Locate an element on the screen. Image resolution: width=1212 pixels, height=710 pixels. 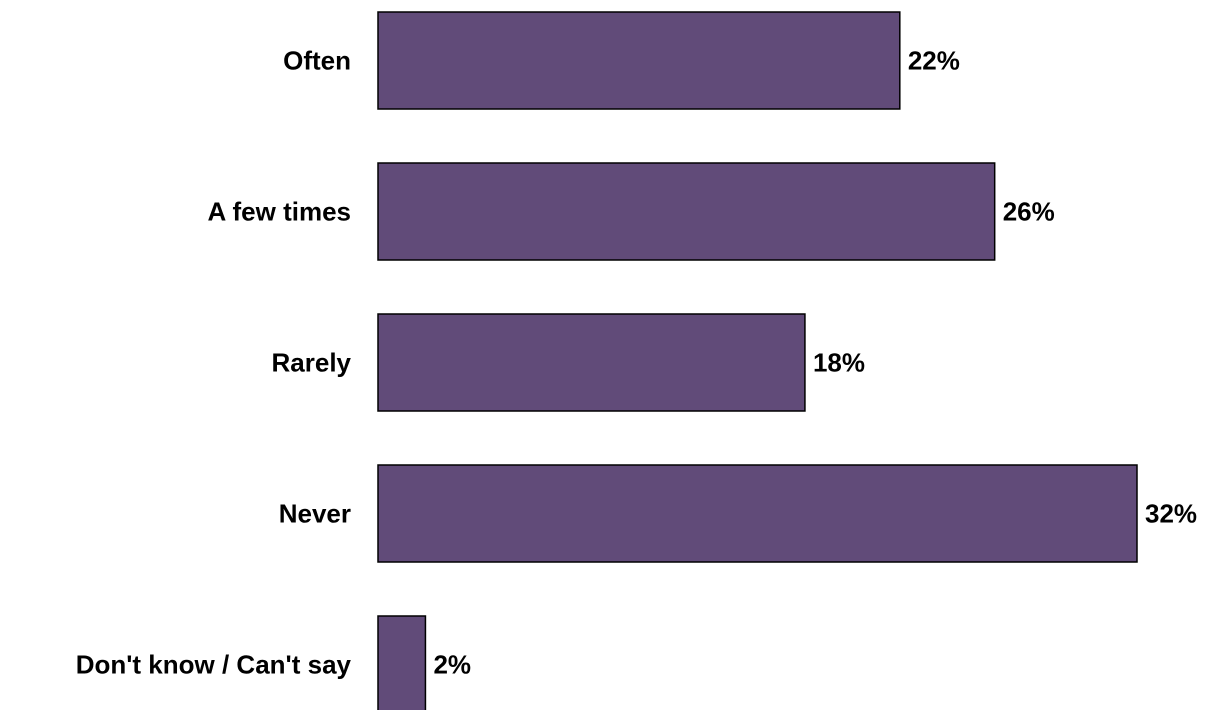
data-label: 22% is located at coordinates (934, 61).